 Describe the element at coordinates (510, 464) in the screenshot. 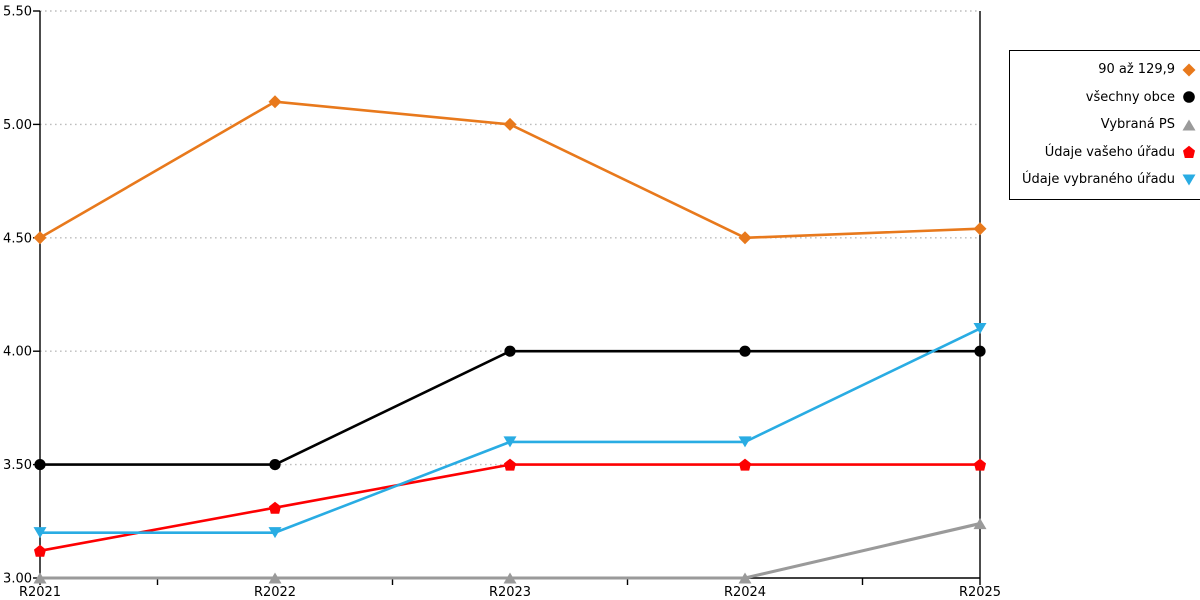

I see `data-point-udaje-vaseho-uradu-R2023` at that location.